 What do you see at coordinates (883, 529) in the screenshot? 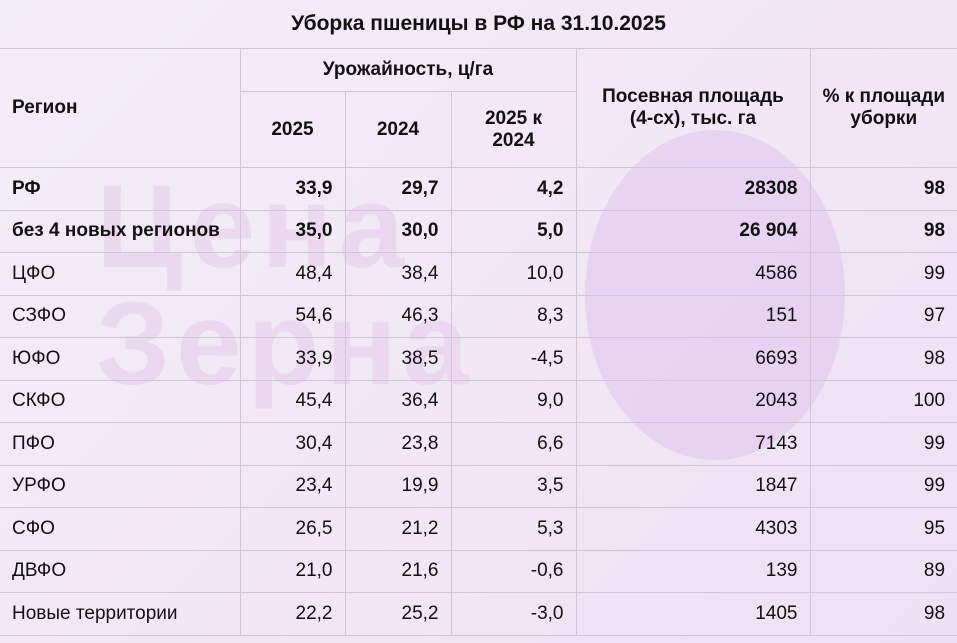
I see `cell-pct: 95` at bounding box center [883, 529].